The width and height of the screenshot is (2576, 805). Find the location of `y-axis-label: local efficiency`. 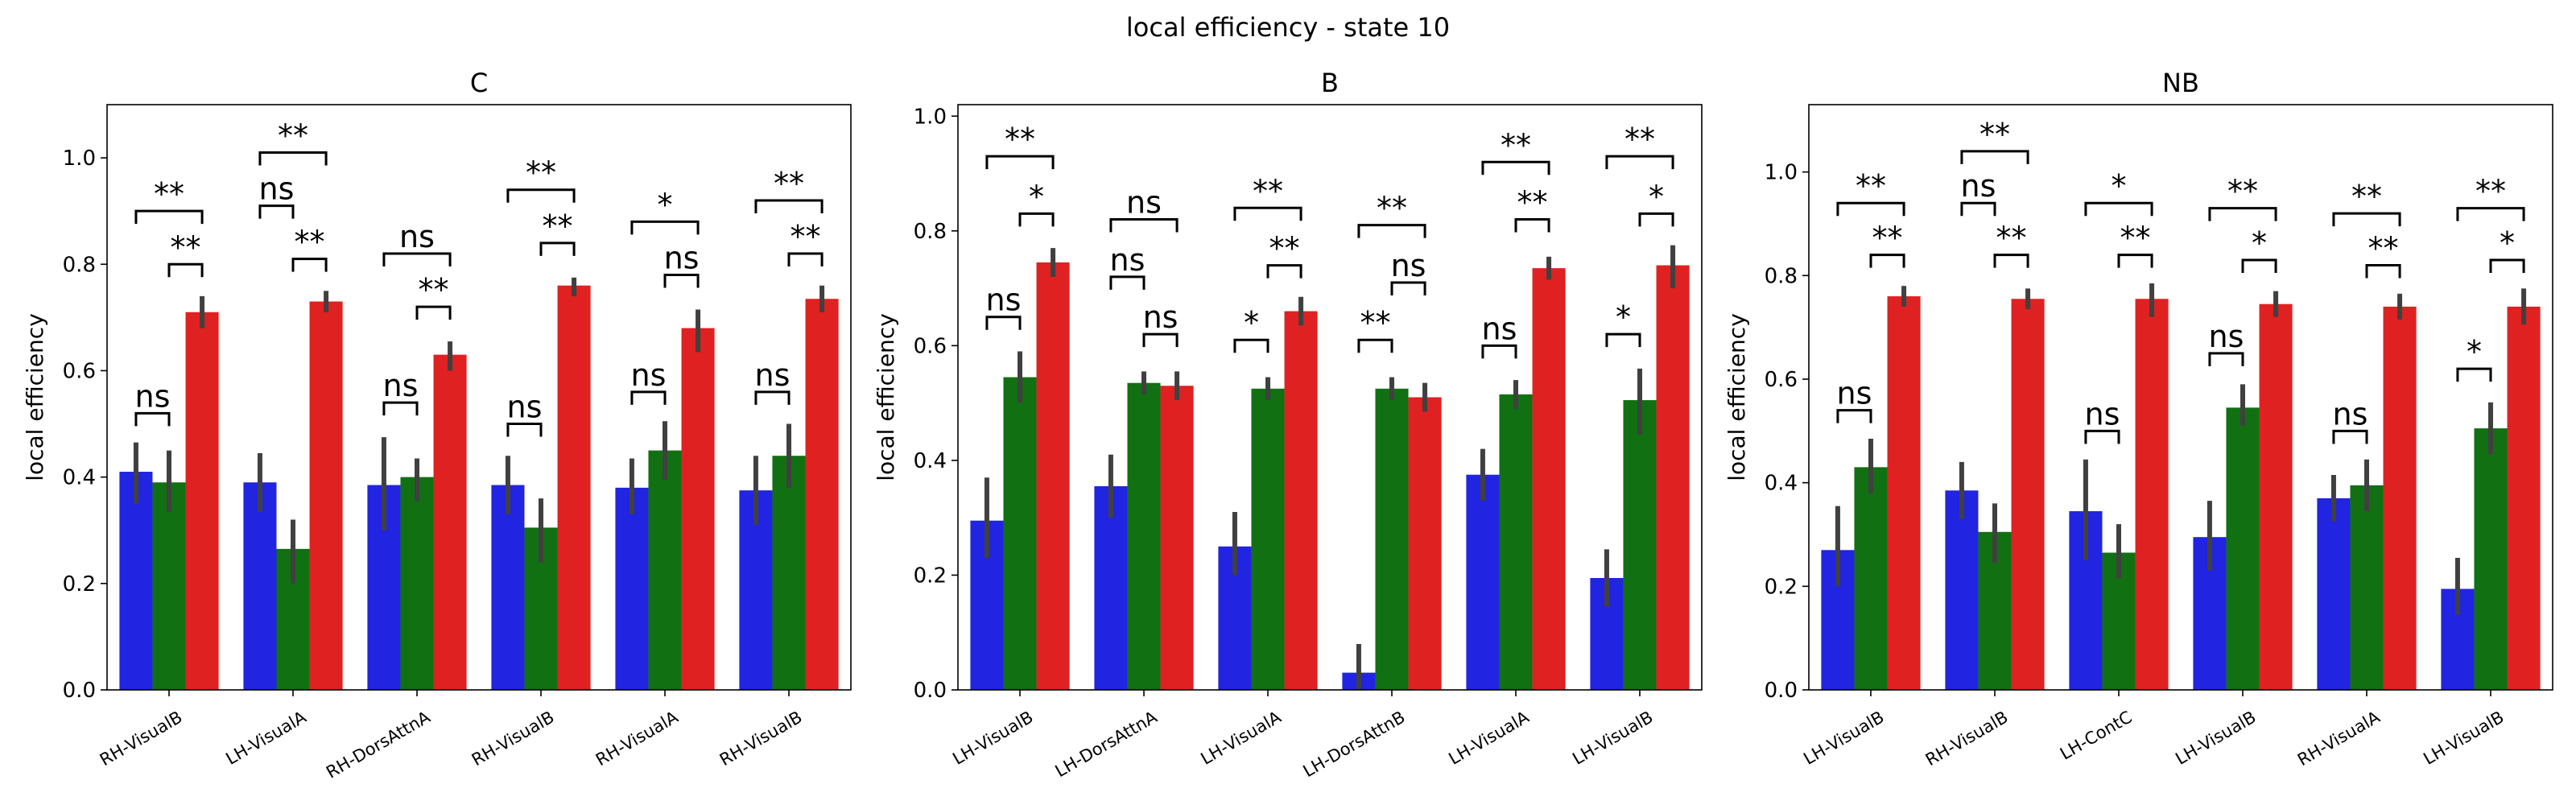

y-axis-label: local efficiency is located at coordinates (886, 397).